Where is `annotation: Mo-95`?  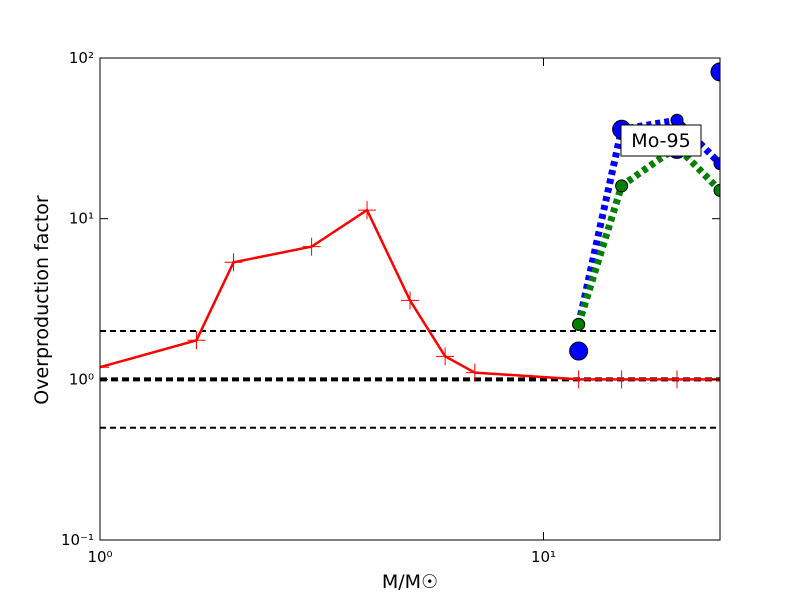
annotation: Mo-95 is located at coordinates (661, 140).